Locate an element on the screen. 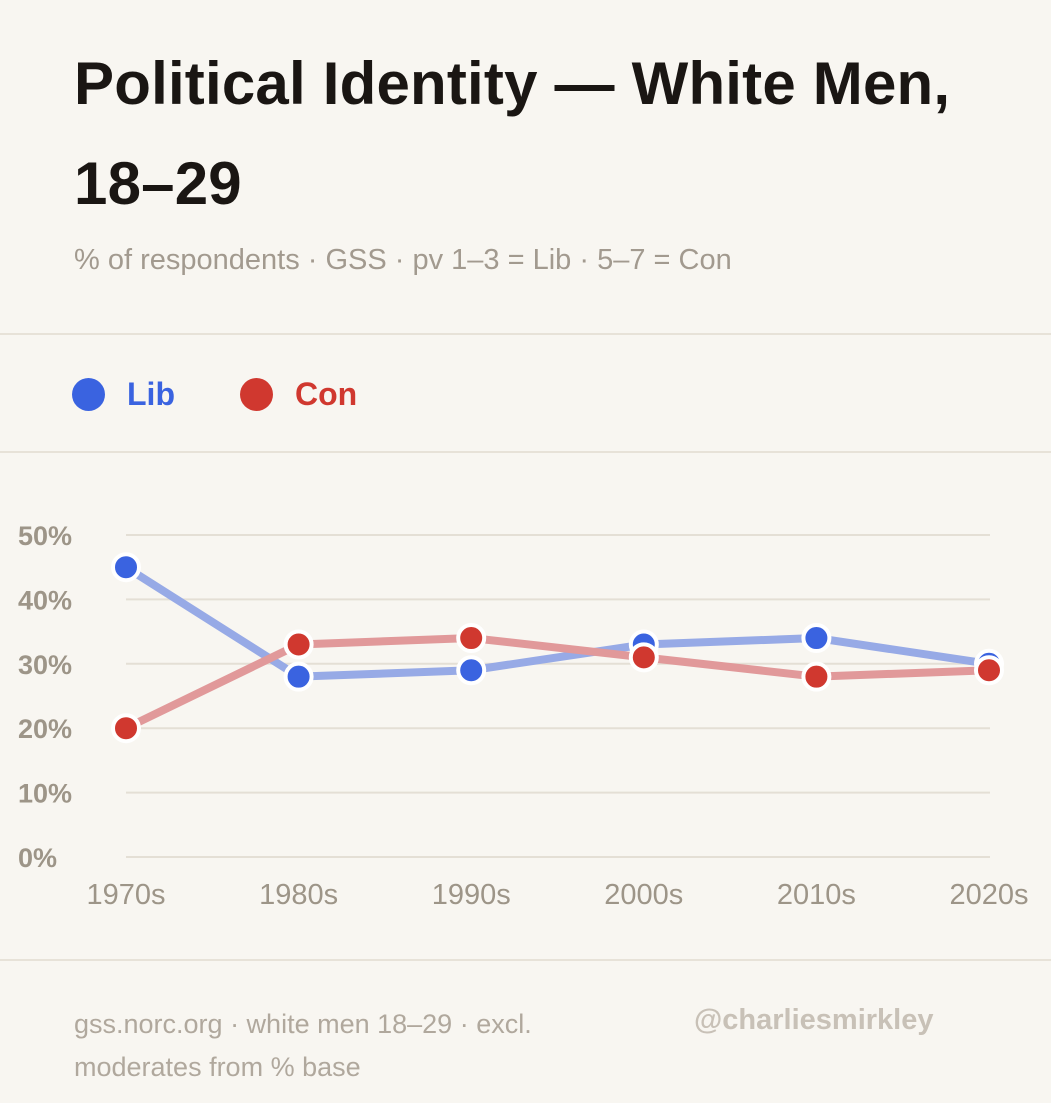 This screenshot has height=1103, width=1051. series-lines is located at coordinates (557, 648).